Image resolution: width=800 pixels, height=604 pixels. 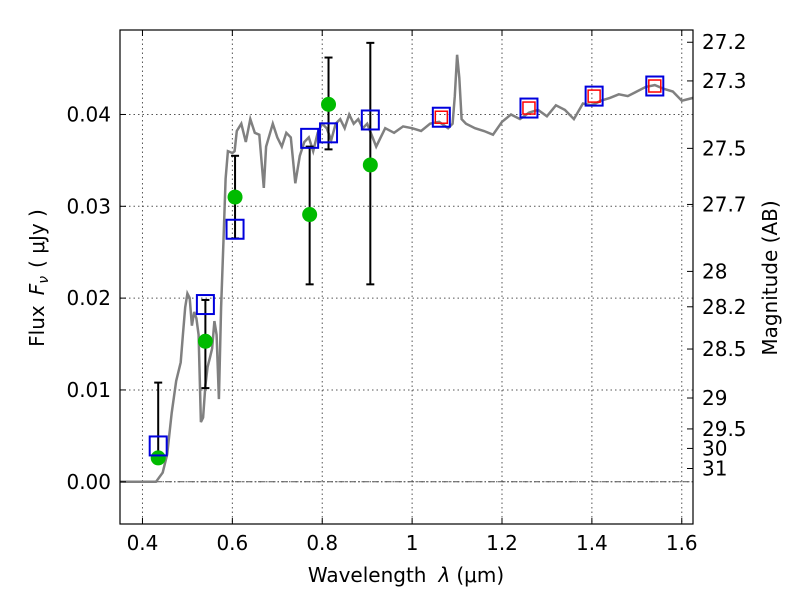 I want to click on magnitude-tick-label: 30, so click(x=714, y=448).